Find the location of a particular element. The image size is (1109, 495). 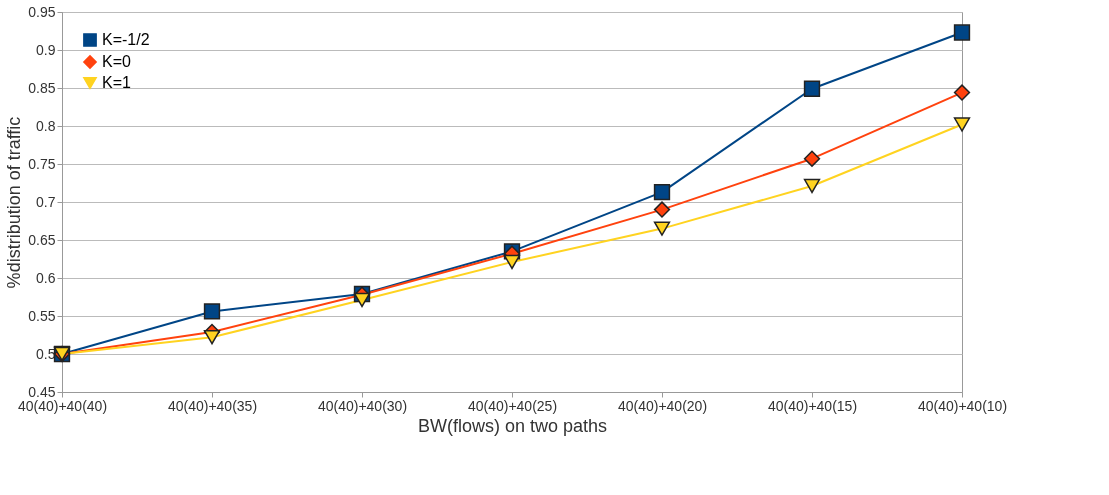

y-axis-title: %distribution of traffic is located at coordinates (14, 202).